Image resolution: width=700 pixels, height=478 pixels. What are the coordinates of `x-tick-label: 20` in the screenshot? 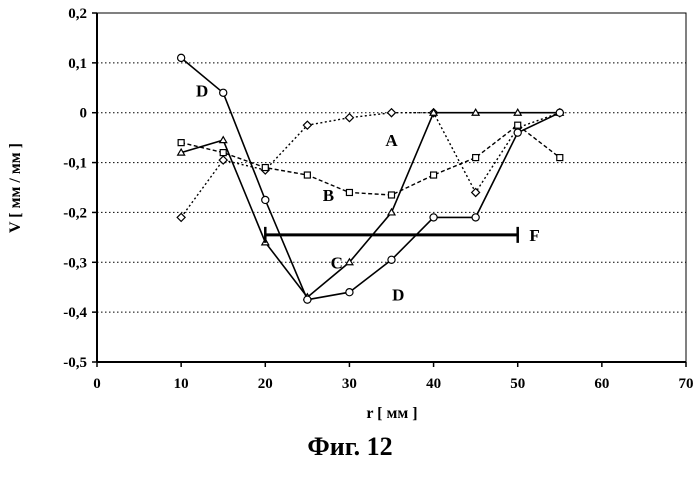 It's located at (265, 384).